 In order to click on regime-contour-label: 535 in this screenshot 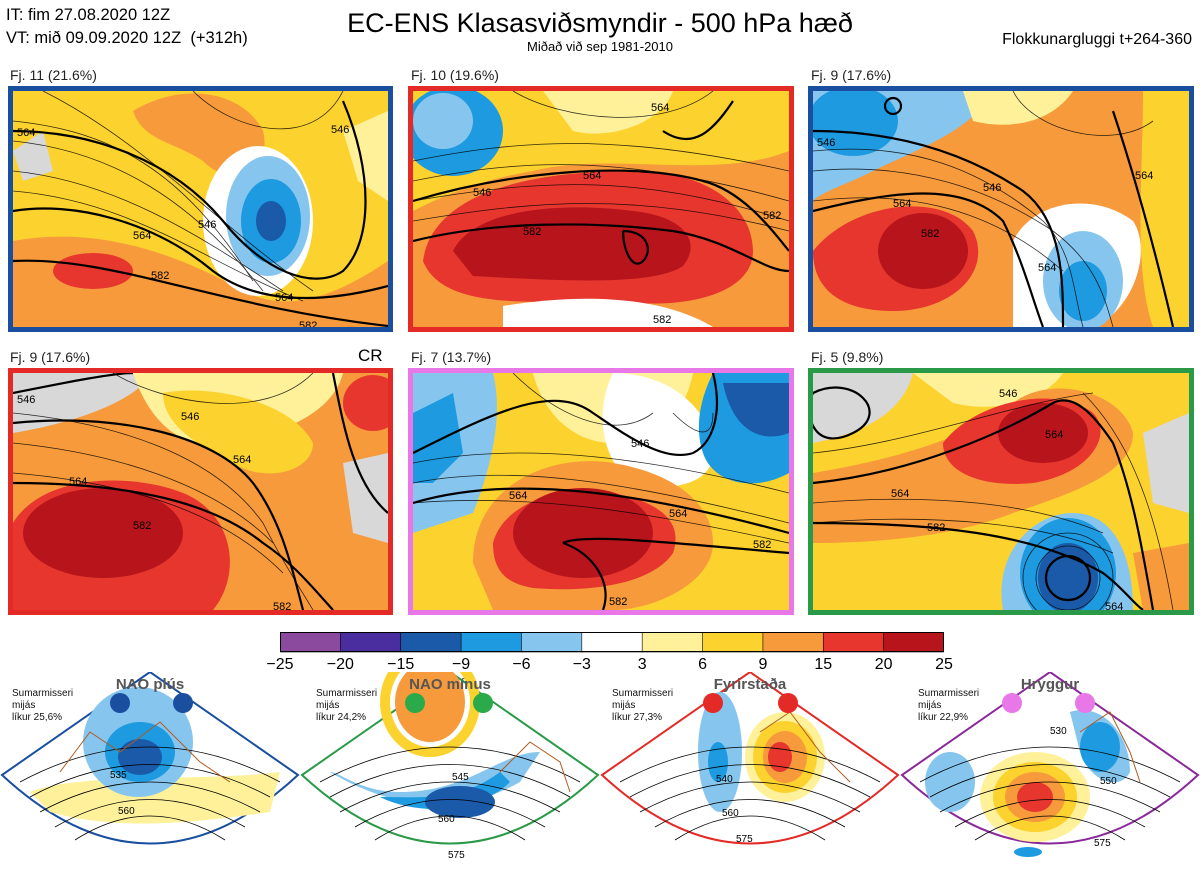, I will do `click(118, 775)`.